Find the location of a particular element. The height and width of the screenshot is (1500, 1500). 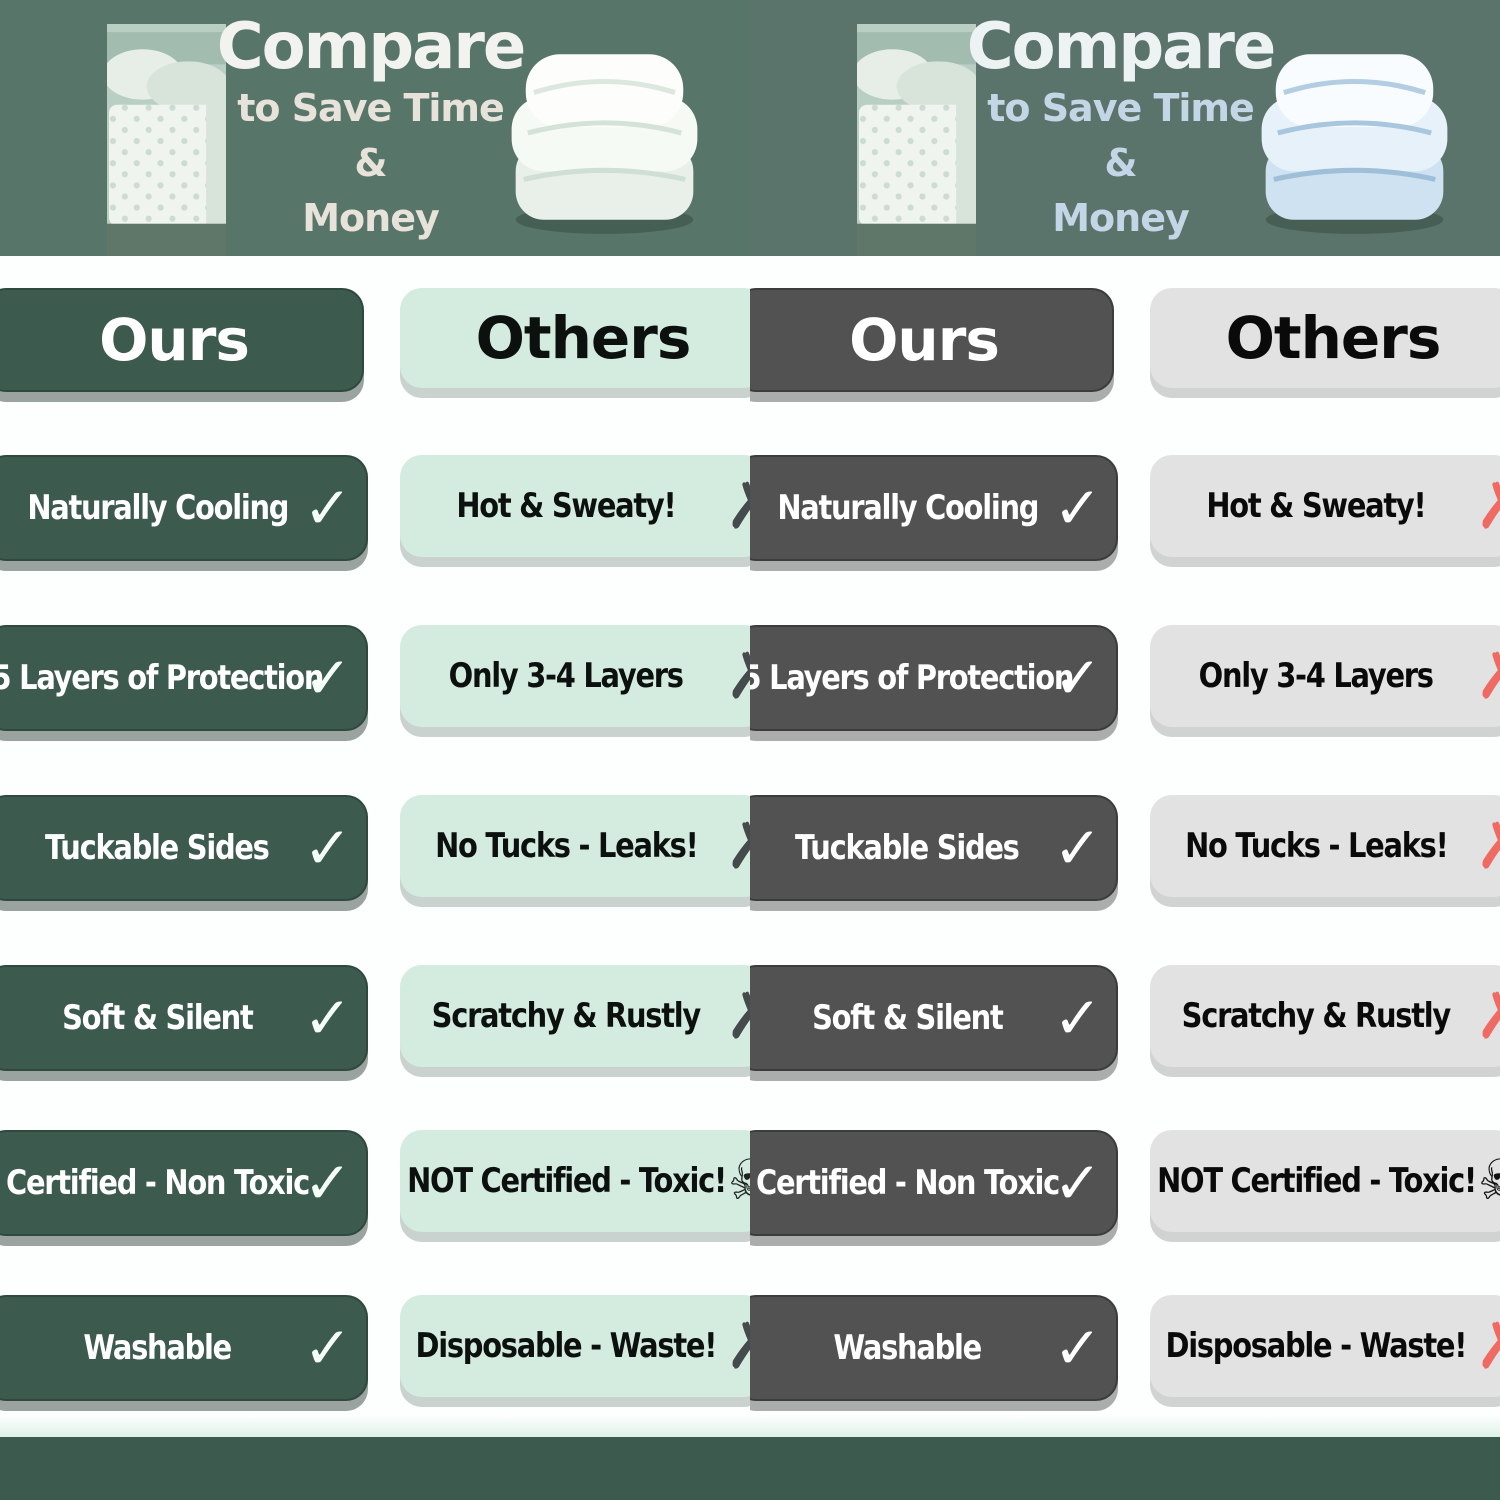

ours-feature-label: 5 Layers of Protection is located at coordinates (162, 678).